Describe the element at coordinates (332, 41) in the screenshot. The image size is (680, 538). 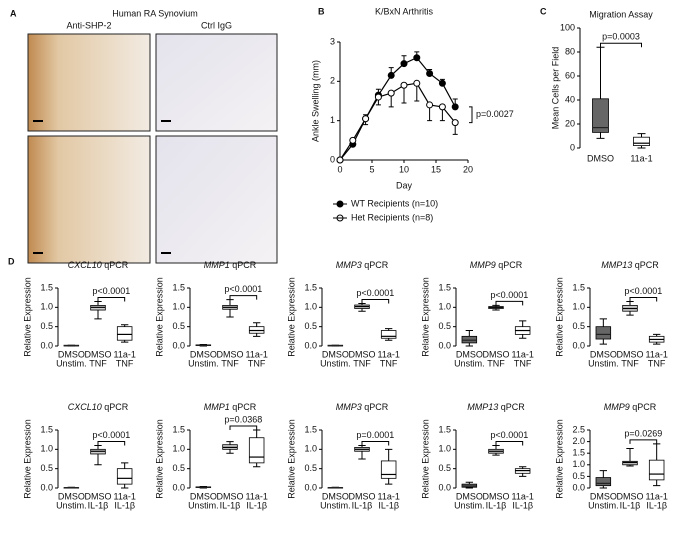
I see `y-tick-label: 3` at that location.